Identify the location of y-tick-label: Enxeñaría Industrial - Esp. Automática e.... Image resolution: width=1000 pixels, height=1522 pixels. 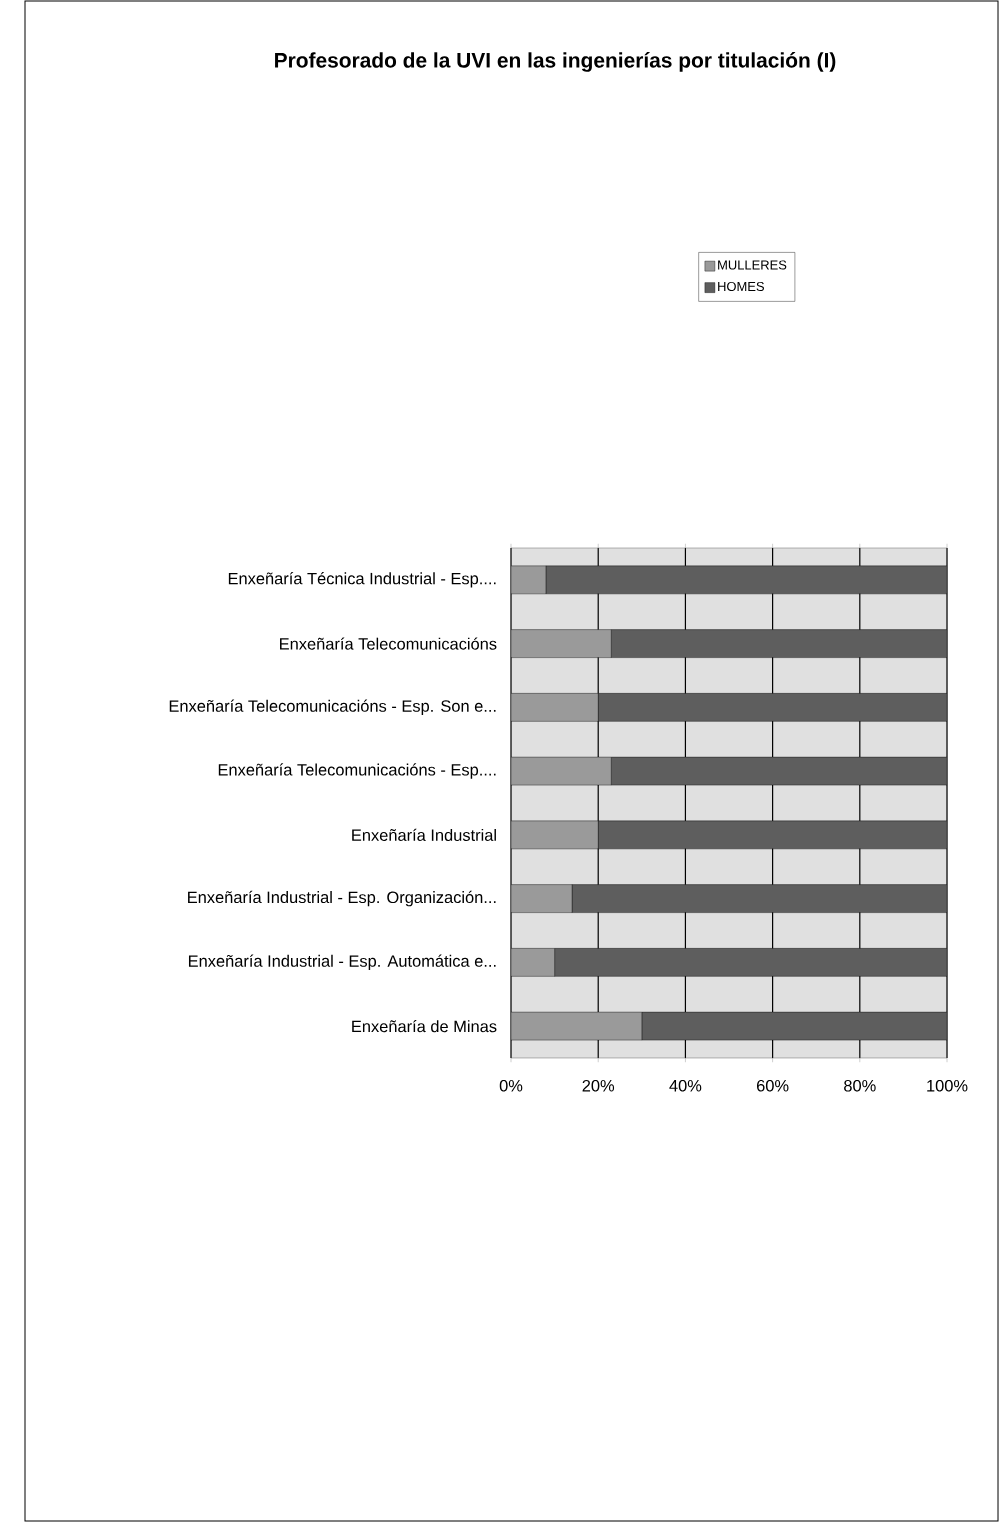
(342, 962).